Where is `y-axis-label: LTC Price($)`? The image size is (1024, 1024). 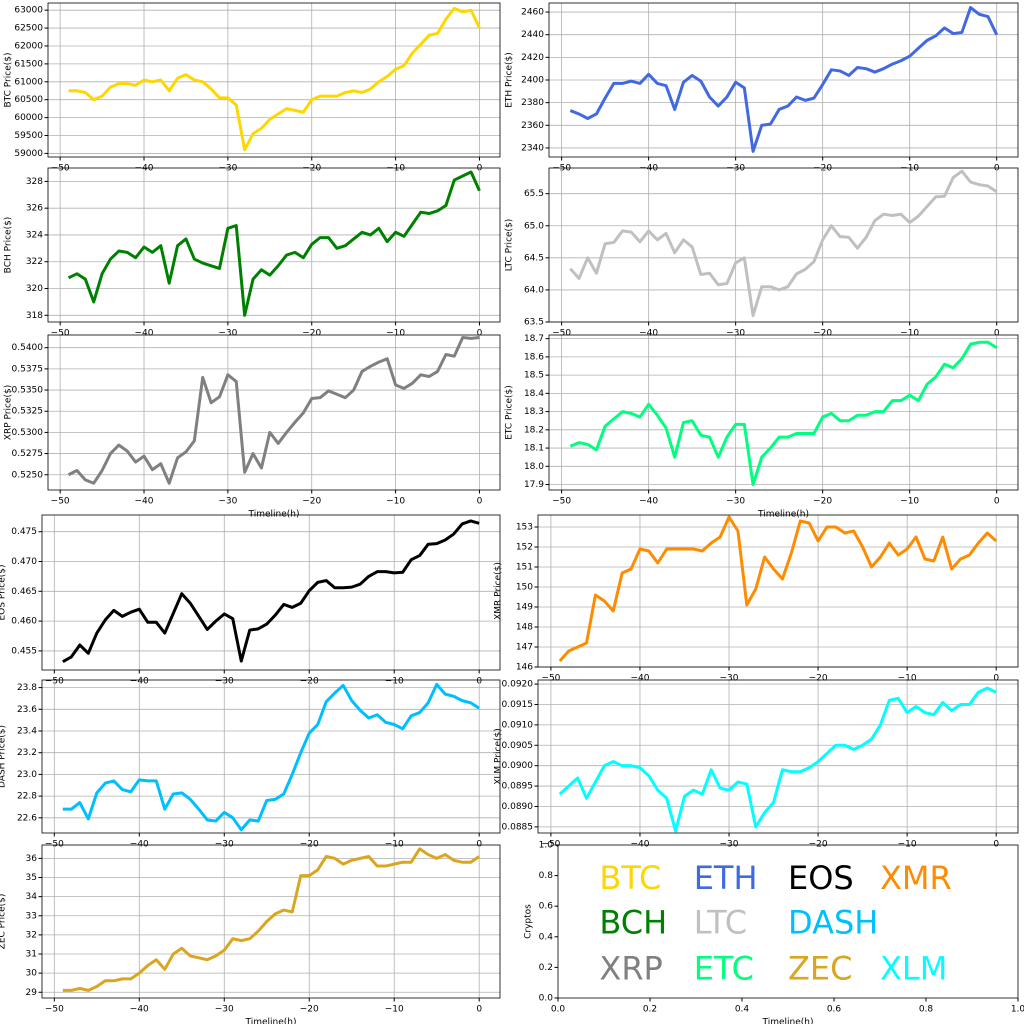
y-axis-label: LTC Price($) is located at coordinates (510, 245).